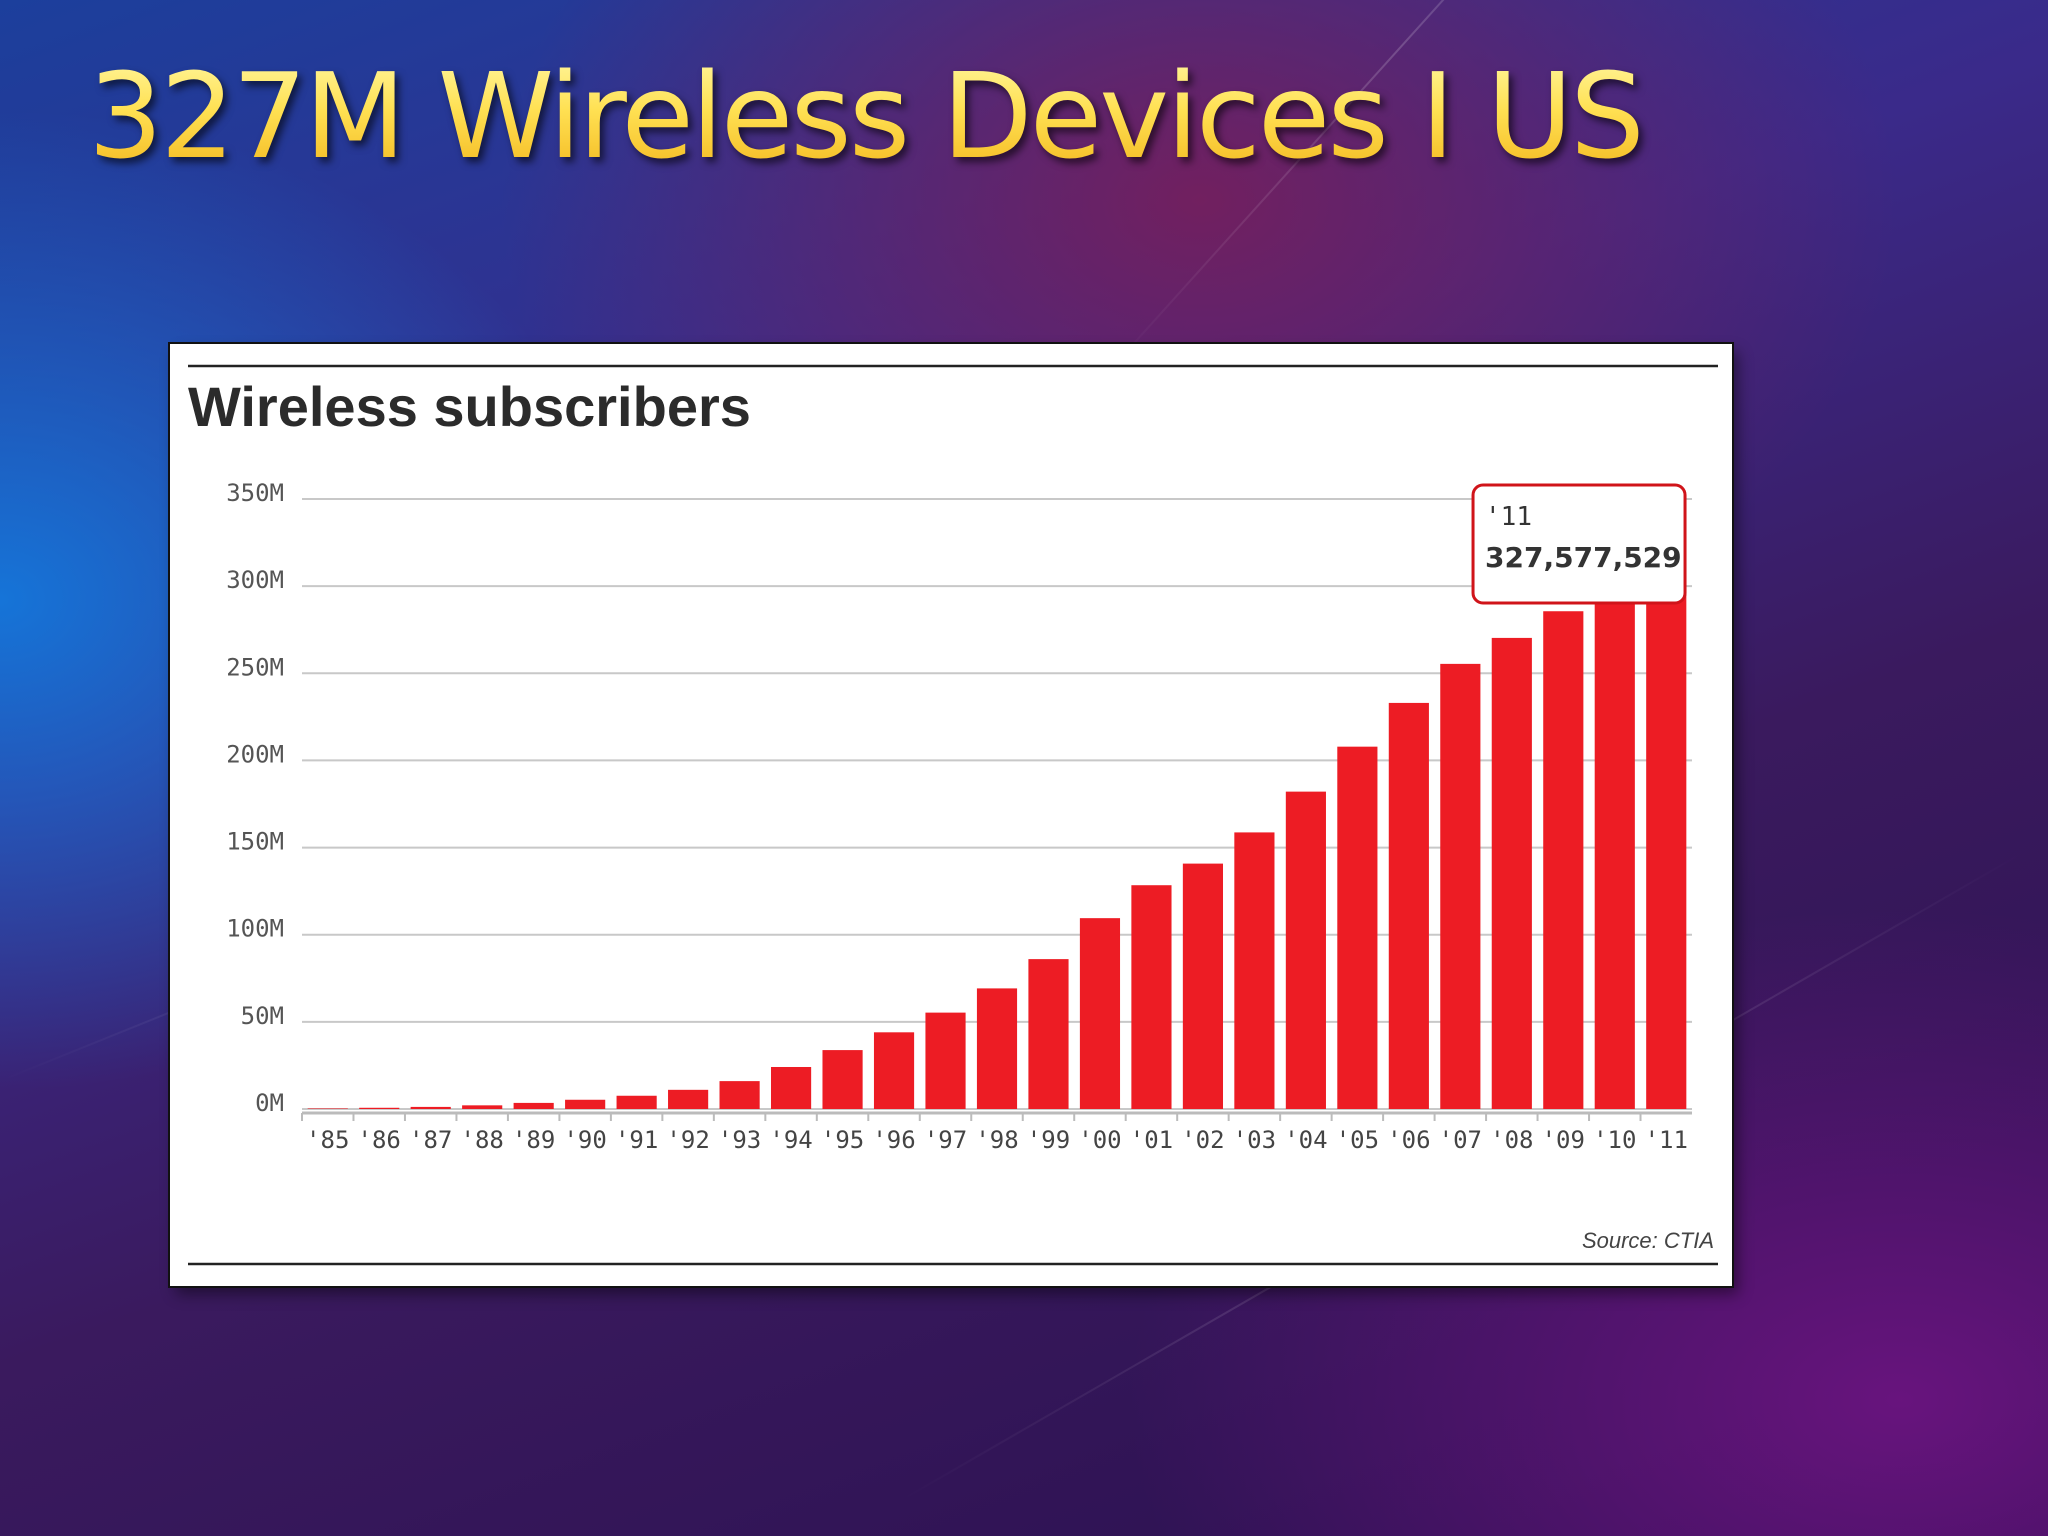 The width and height of the screenshot is (2048, 1536). Describe the element at coordinates (739, 1140) in the screenshot. I see `x-tick-label: '93` at that location.